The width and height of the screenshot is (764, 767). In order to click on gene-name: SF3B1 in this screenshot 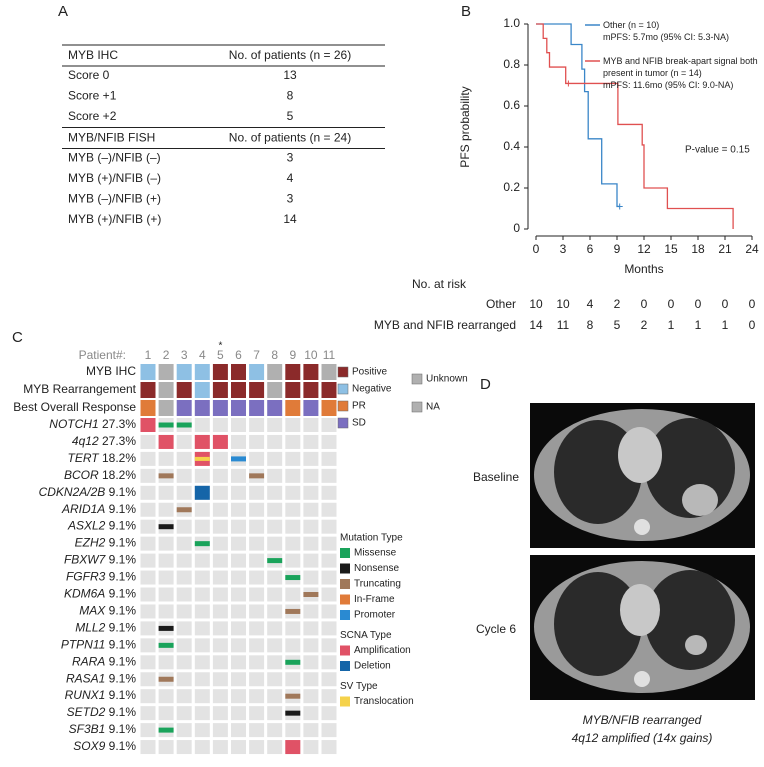, I will do `click(87, 729)`.